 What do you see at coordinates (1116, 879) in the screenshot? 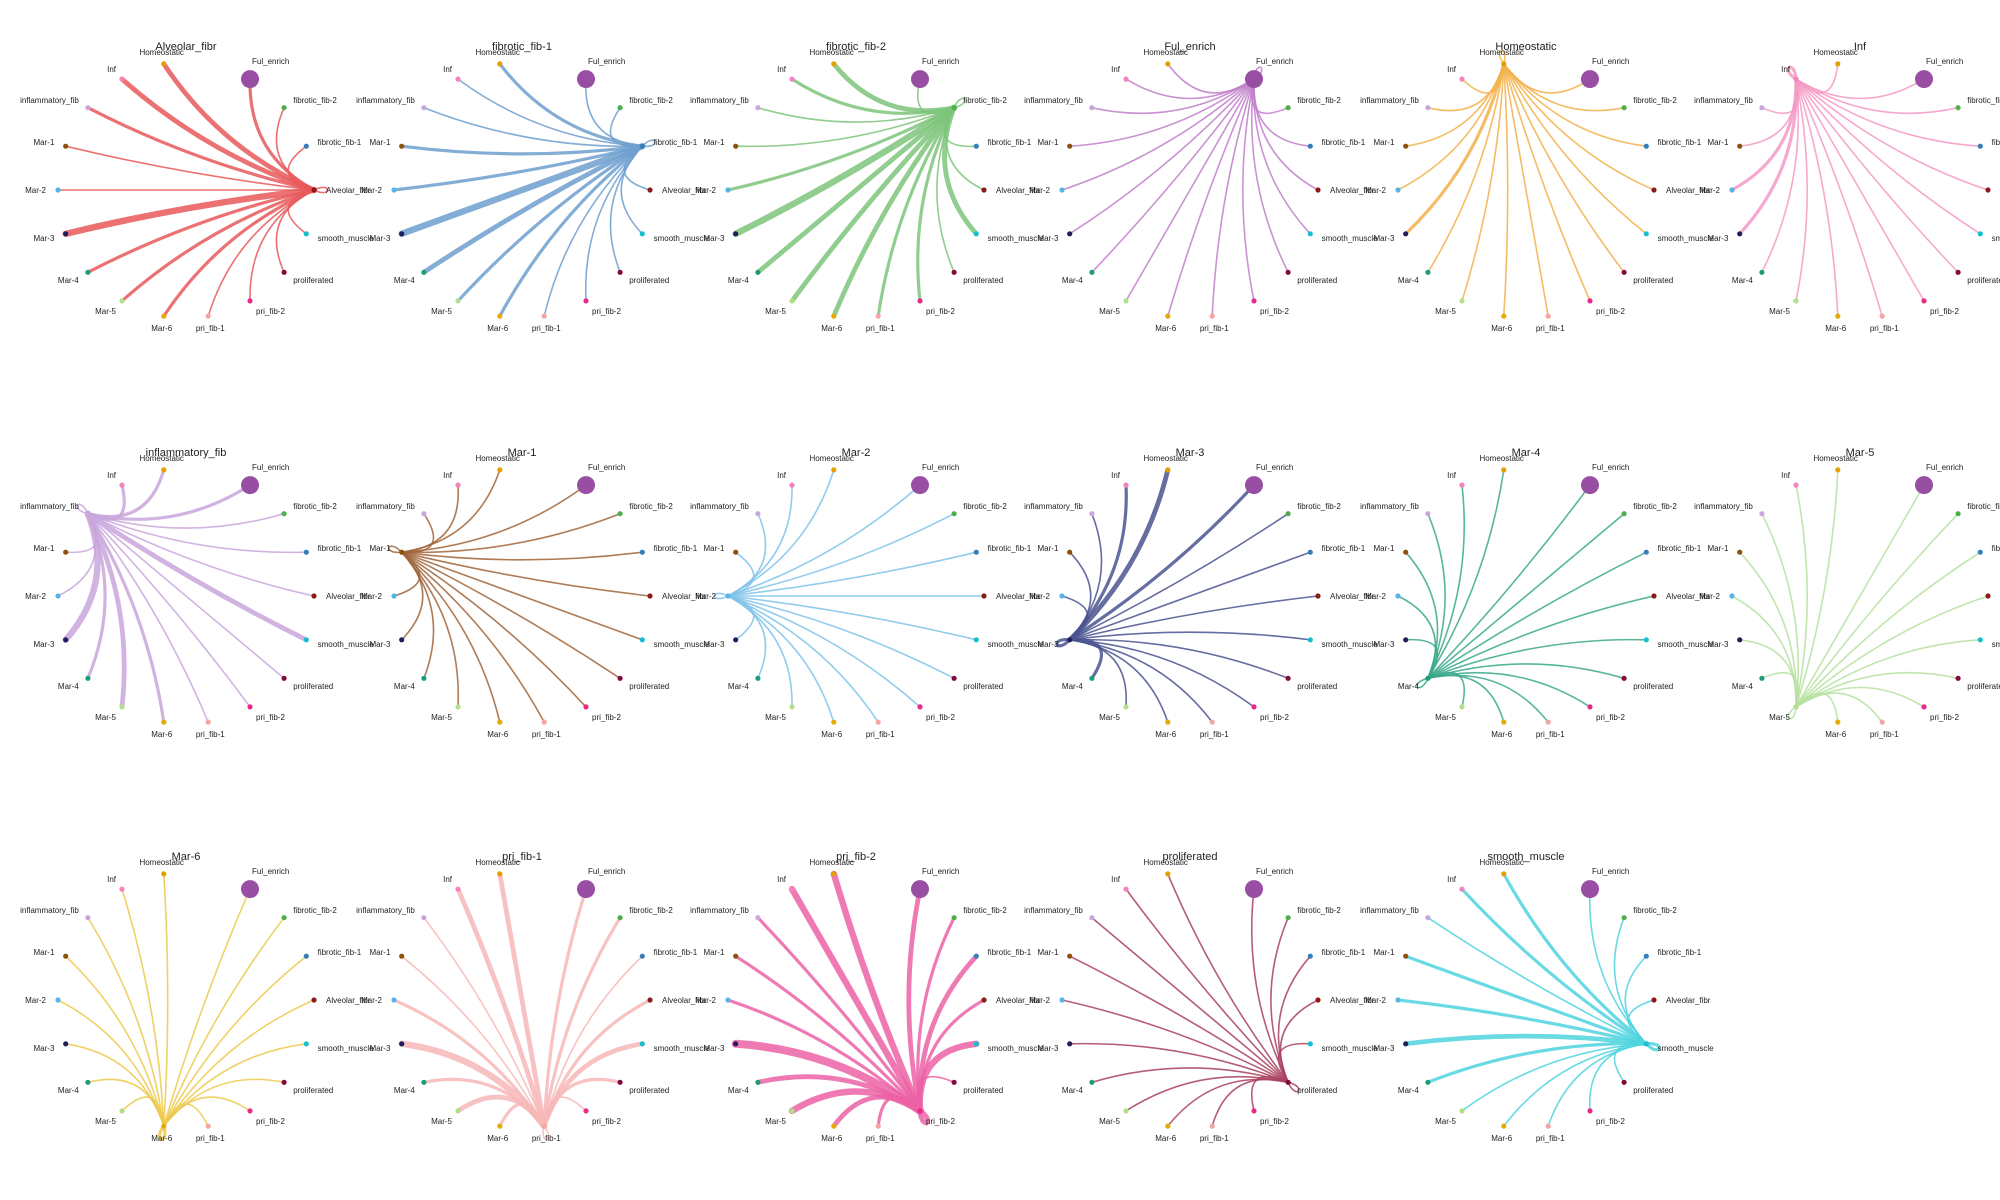
I see `node-label-inf: Inf` at bounding box center [1116, 879].